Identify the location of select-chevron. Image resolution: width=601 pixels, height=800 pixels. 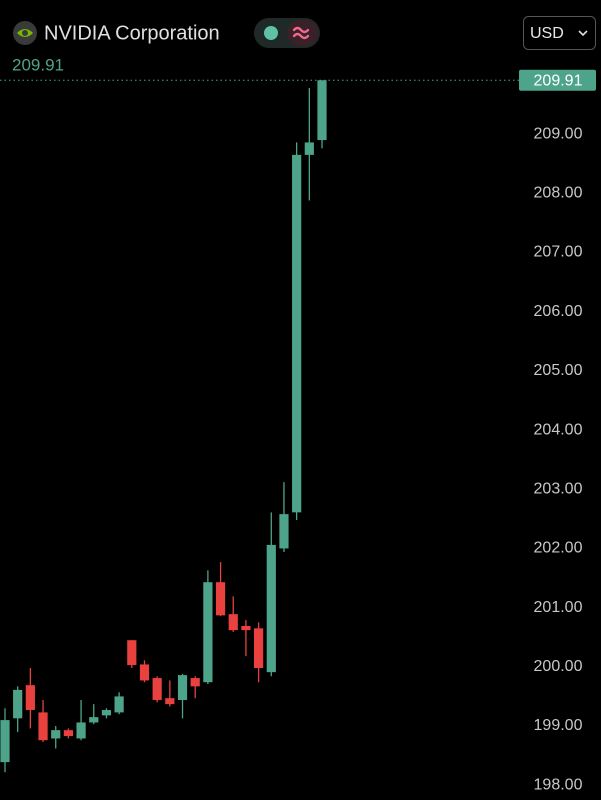
(583, 33).